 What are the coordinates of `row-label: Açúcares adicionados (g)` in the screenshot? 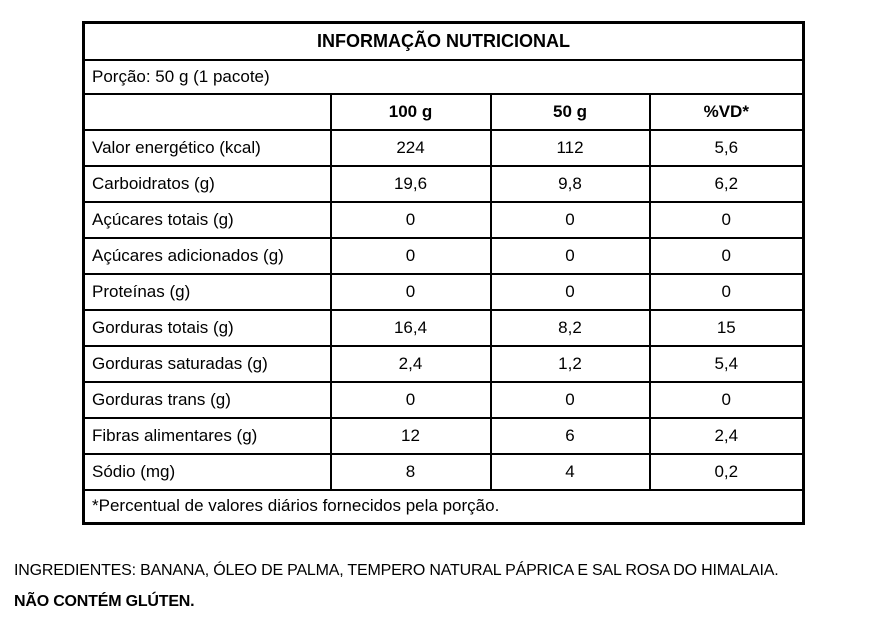 It's located at (207, 255).